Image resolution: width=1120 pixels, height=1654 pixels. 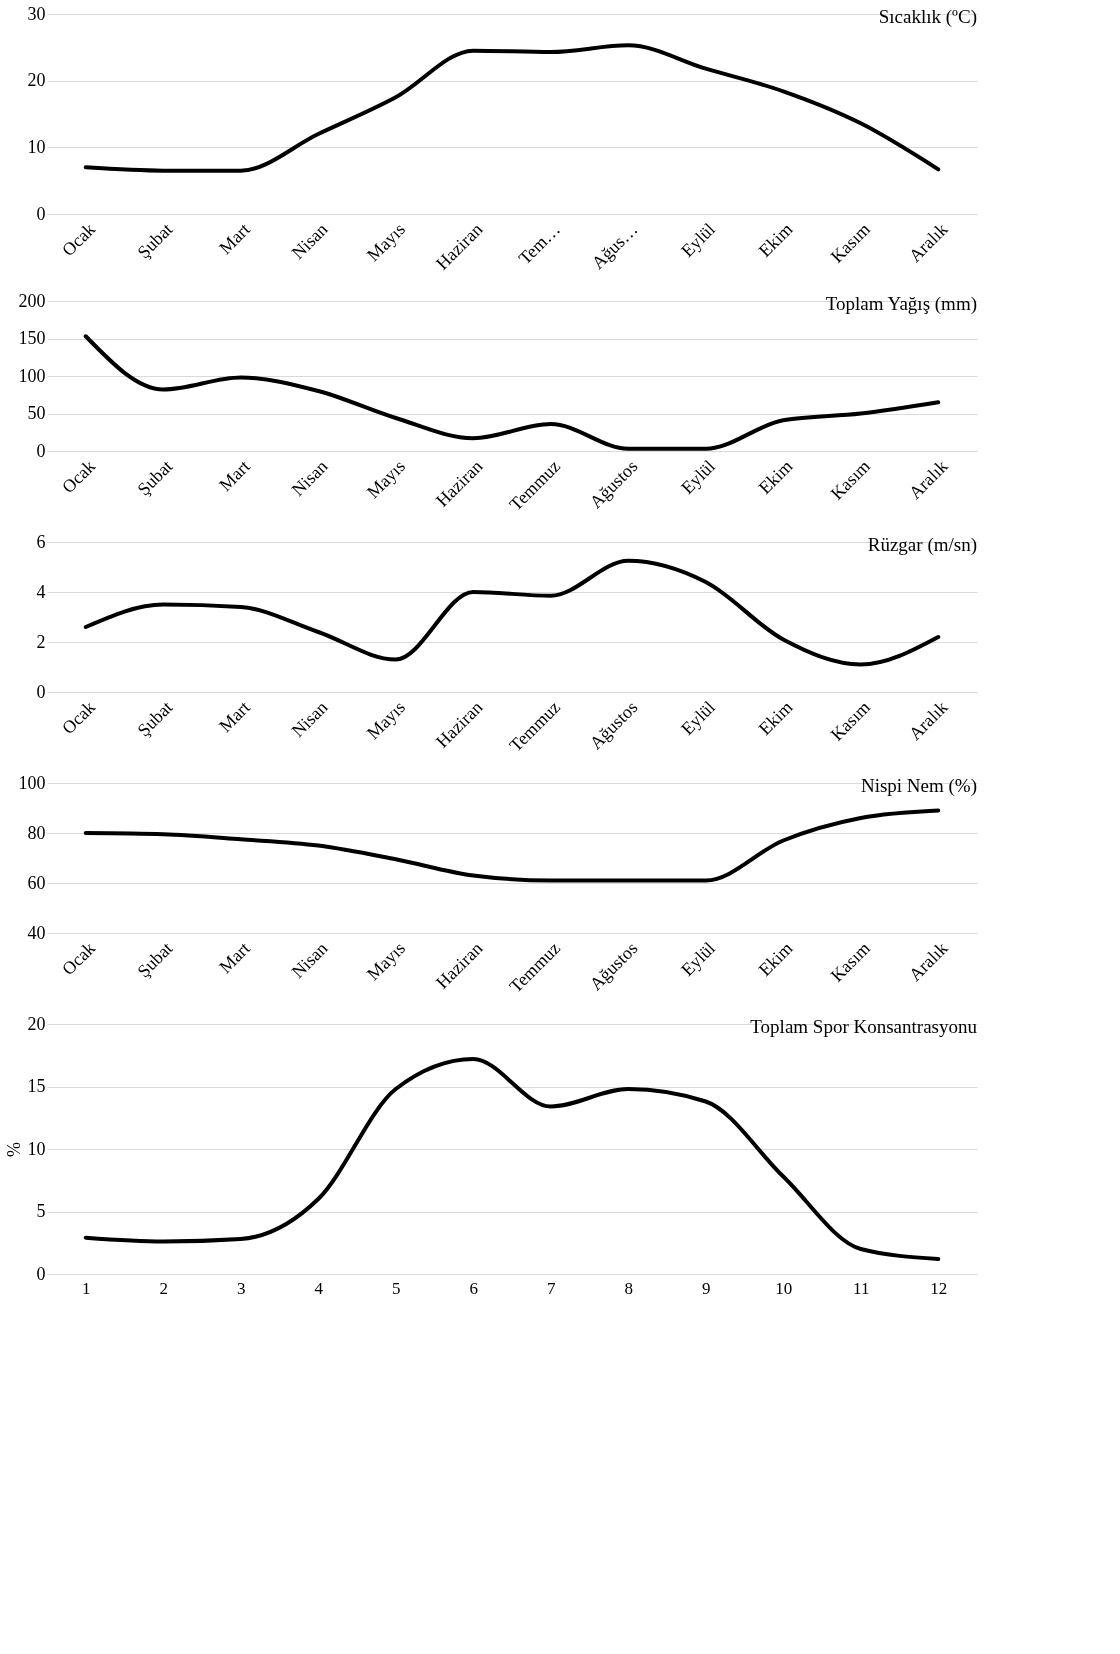 What do you see at coordinates (861, 1288) in the screenshot?
I see `x-tick-label: 11` at bounding box center [861, 1288].